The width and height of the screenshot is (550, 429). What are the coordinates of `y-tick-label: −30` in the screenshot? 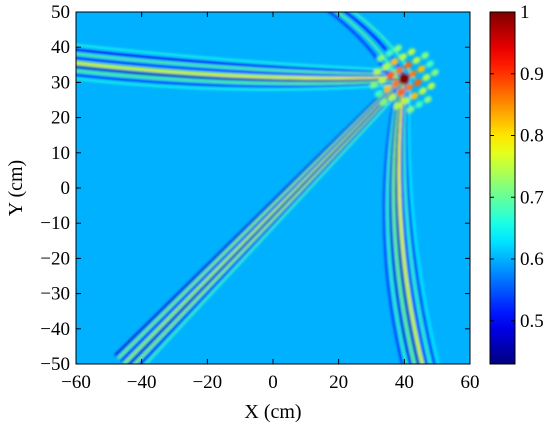 It's located at (55, 294).